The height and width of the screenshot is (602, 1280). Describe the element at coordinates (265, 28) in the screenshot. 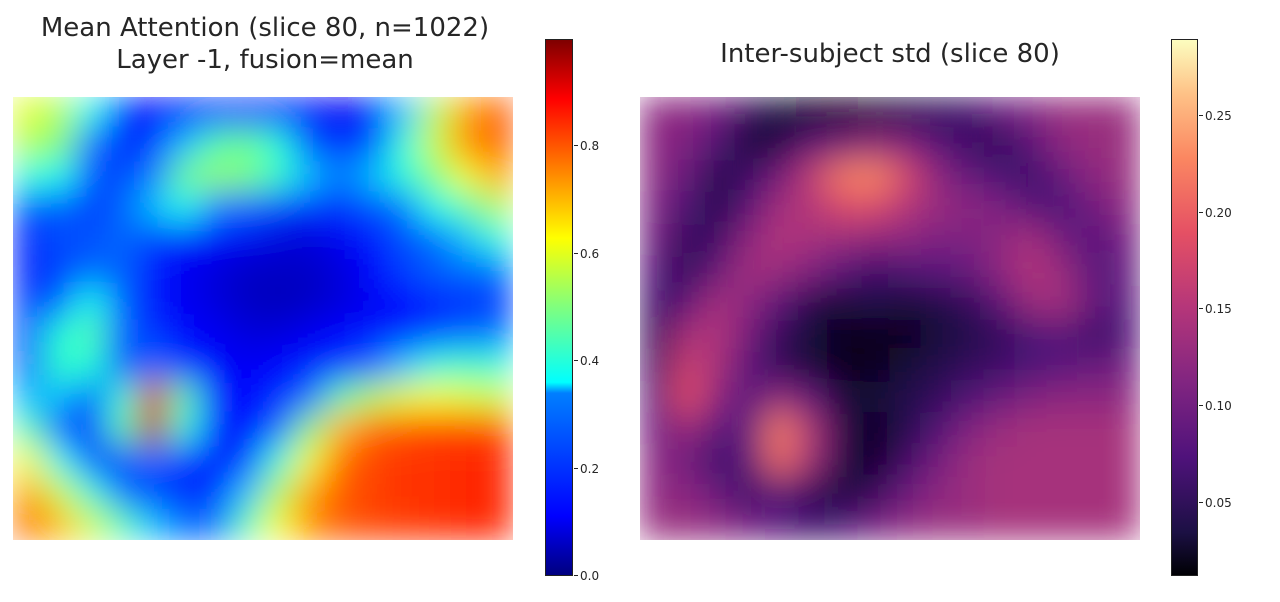

I see `left-chart-title-line1: Mean Attention (slice 80, n=1022)` at that location.